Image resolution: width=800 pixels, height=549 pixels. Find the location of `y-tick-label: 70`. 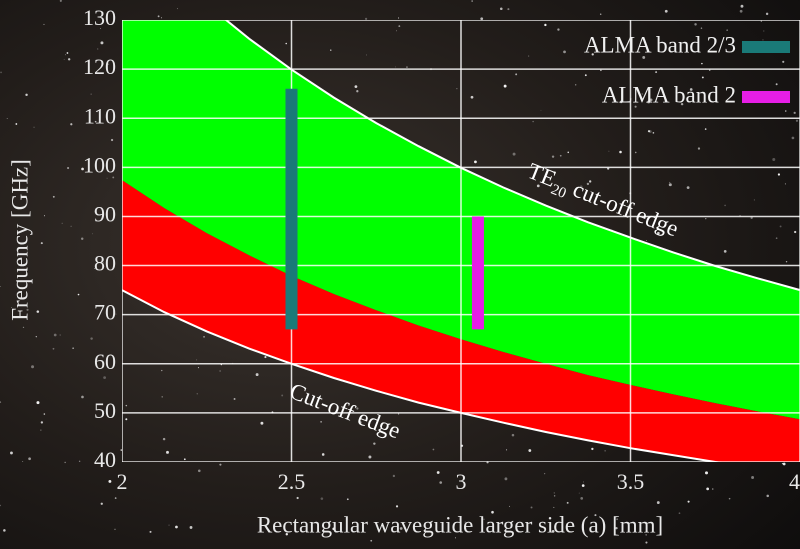

y-tick-label: 70 is located at coordinates (105, 312).